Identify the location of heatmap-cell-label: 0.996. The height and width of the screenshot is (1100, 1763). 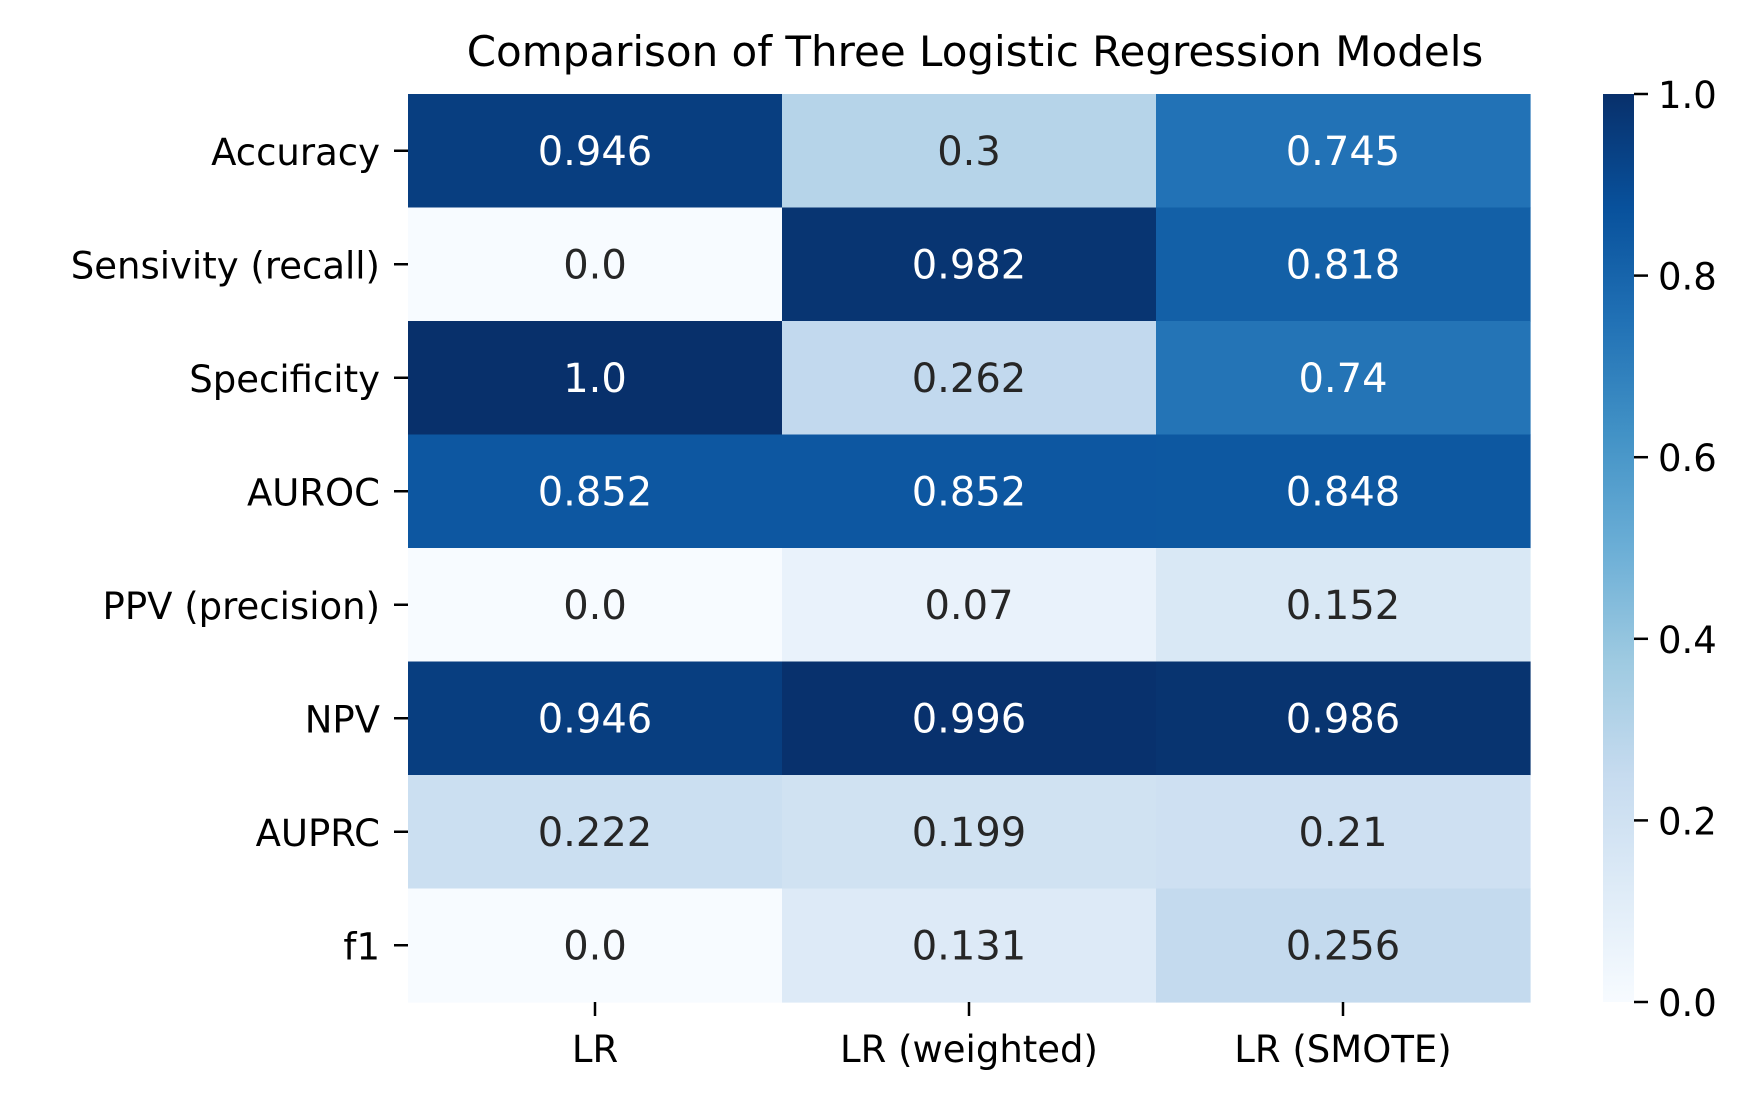
(969, 719).